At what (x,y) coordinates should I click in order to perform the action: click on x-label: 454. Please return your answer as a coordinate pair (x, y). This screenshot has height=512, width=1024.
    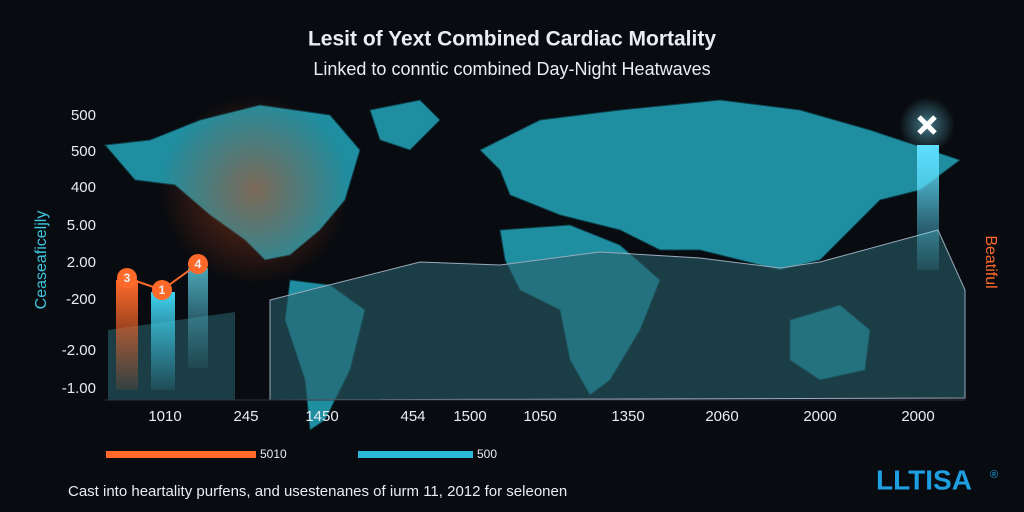
    Looking at the image, I should click on (412, 416).